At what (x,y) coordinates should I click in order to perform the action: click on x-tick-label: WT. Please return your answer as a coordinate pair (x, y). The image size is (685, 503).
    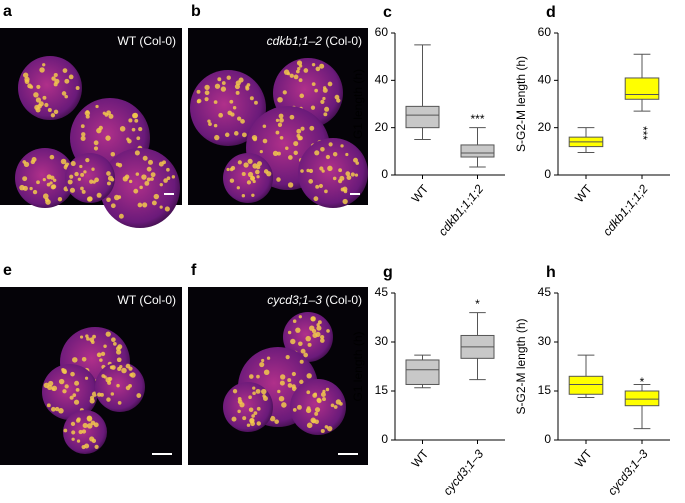
    Looking at the image, I should click on (420, 193).